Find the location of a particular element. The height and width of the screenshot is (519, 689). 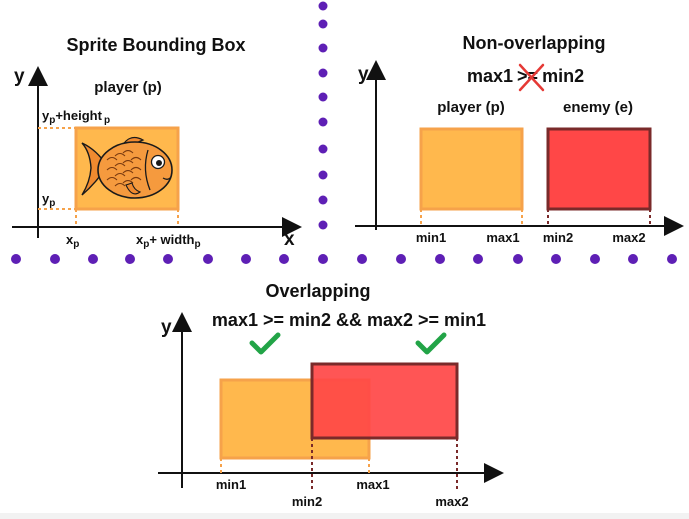

overlap-tick-min1: min1 is located at coordinates (231, 484).